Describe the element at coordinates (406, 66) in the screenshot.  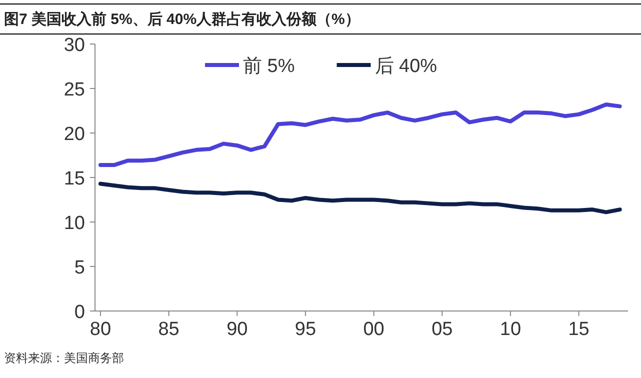
I see `legend-label: 后 40%` at that location.